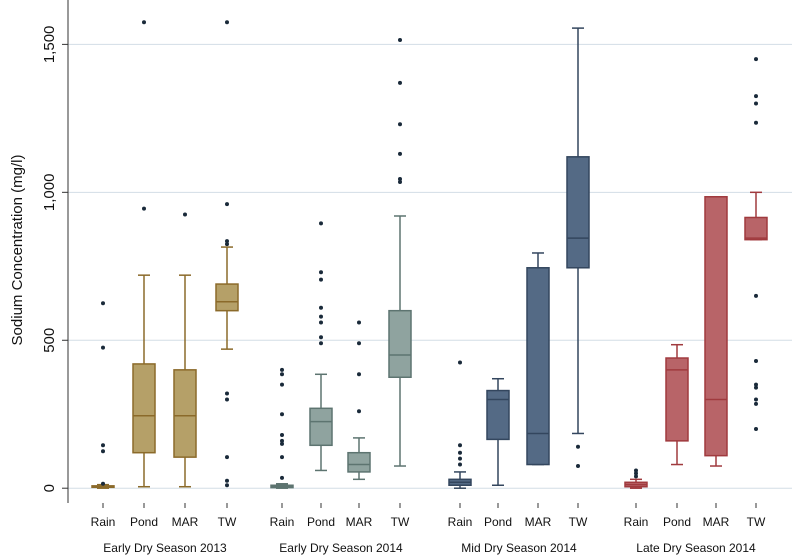 This screenshot has width=792, height=558. Describe the element at coordinates (696, 548) in the screenshot. I see `group-label: Late Dry Season 2014` at that location.